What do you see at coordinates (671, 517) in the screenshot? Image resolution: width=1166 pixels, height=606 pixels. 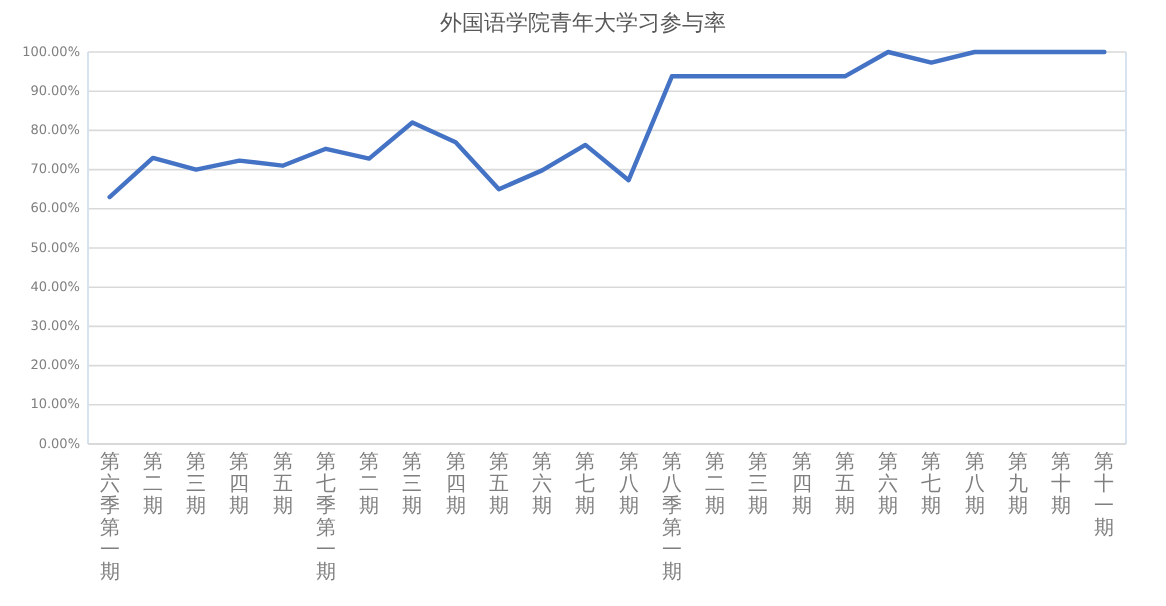 I see `x-tick-label: 第八季第一期` at bounding box center [671, 517].